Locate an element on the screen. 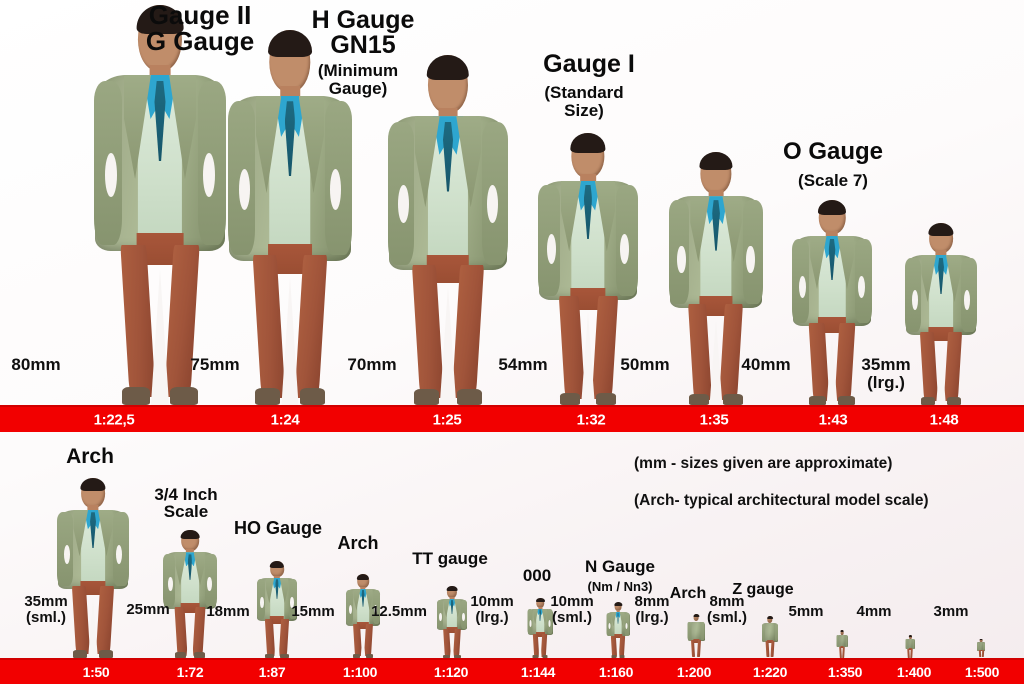 The height and width of the screenshot is (684, 1024). size-label-1-48: 35mm (lrg.) is located at coordinates (886, 373).